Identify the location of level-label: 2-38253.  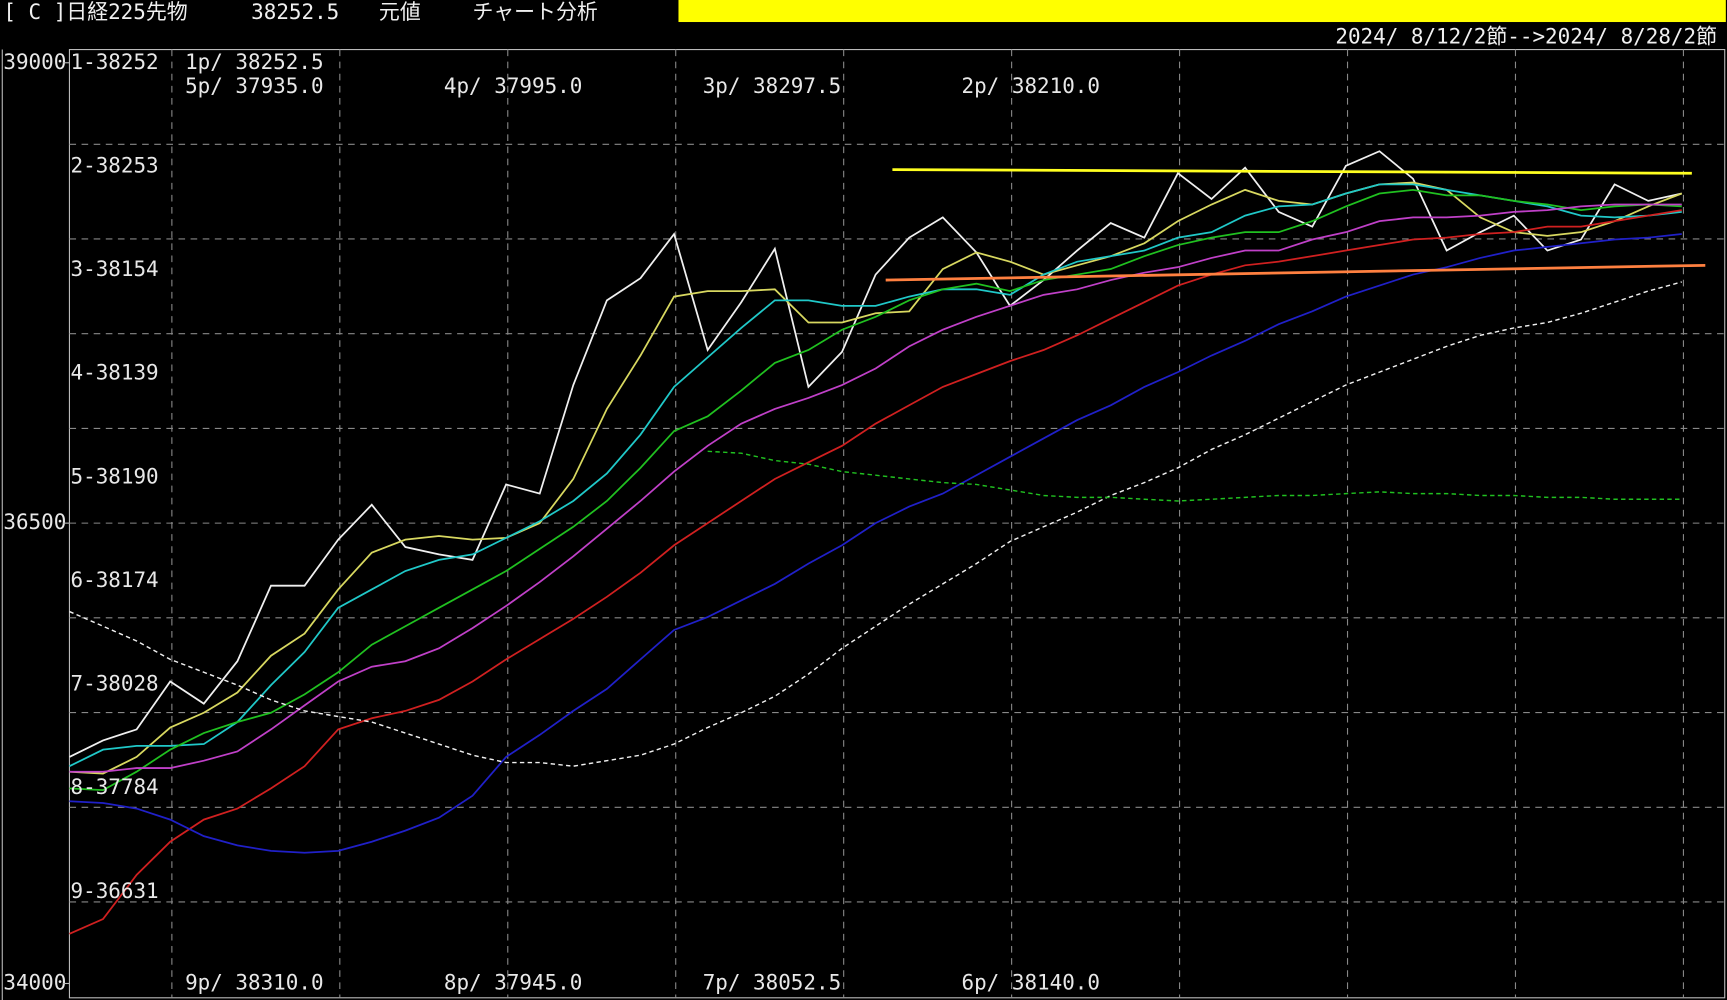
(115, 165).